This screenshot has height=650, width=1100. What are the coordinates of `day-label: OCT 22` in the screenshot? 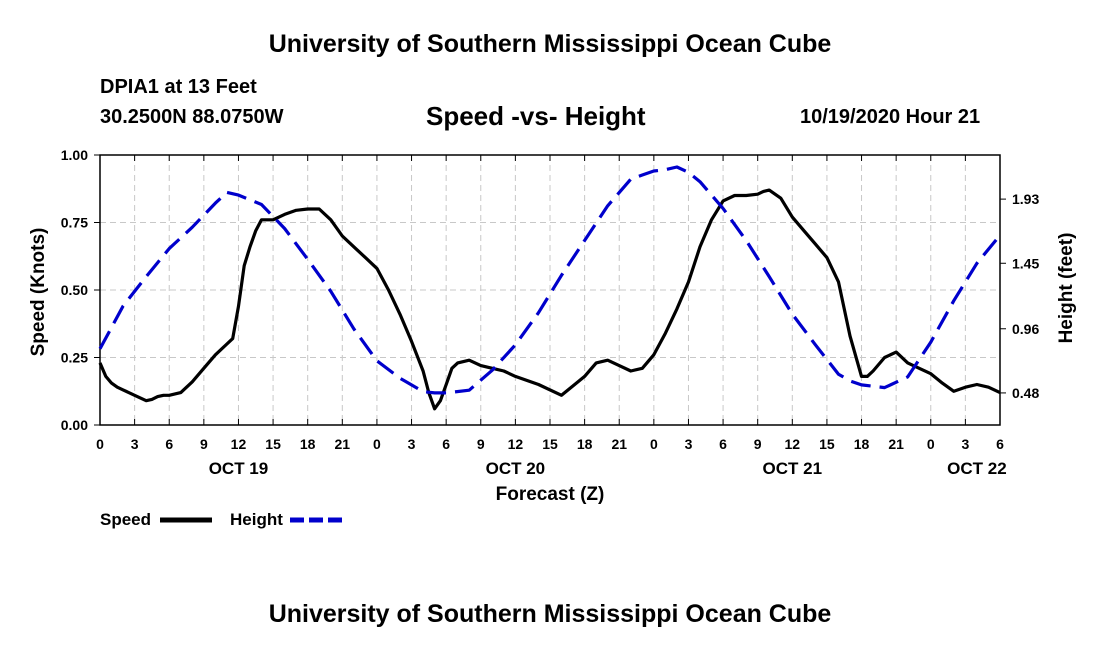 It's located at (977, 468).